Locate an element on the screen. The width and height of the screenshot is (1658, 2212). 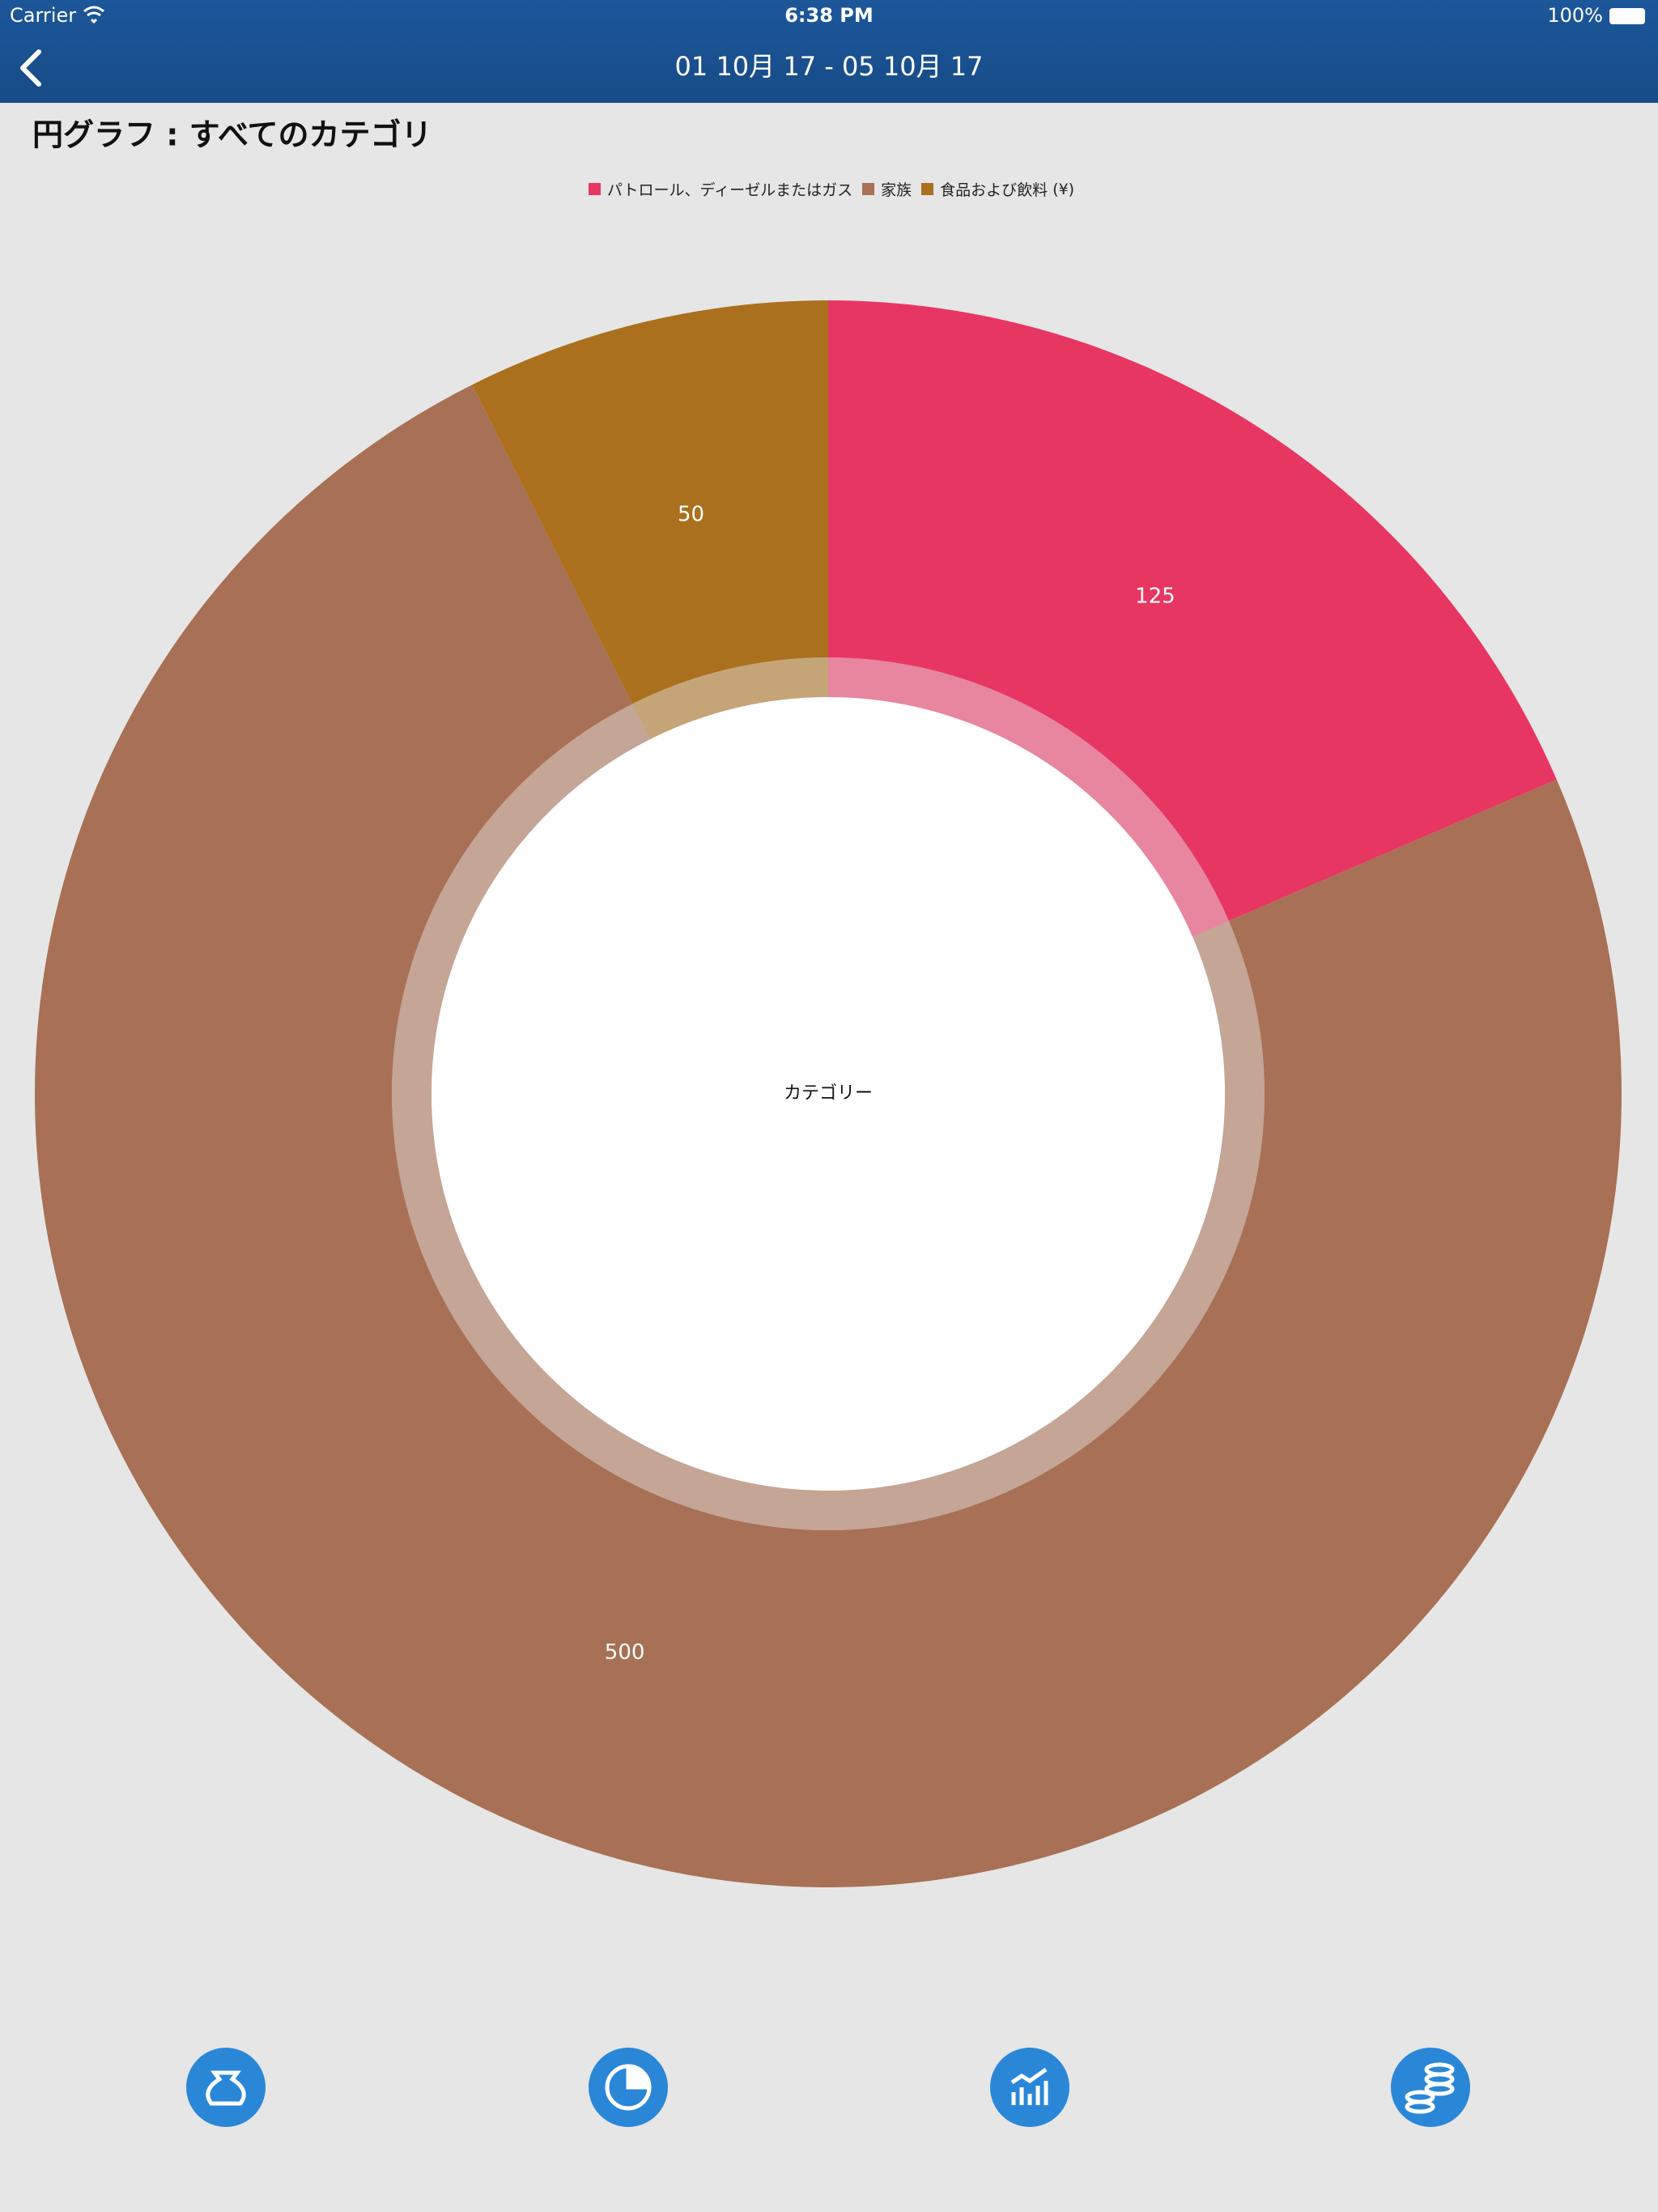
tab-budget is located at coordinates (226, 2087).